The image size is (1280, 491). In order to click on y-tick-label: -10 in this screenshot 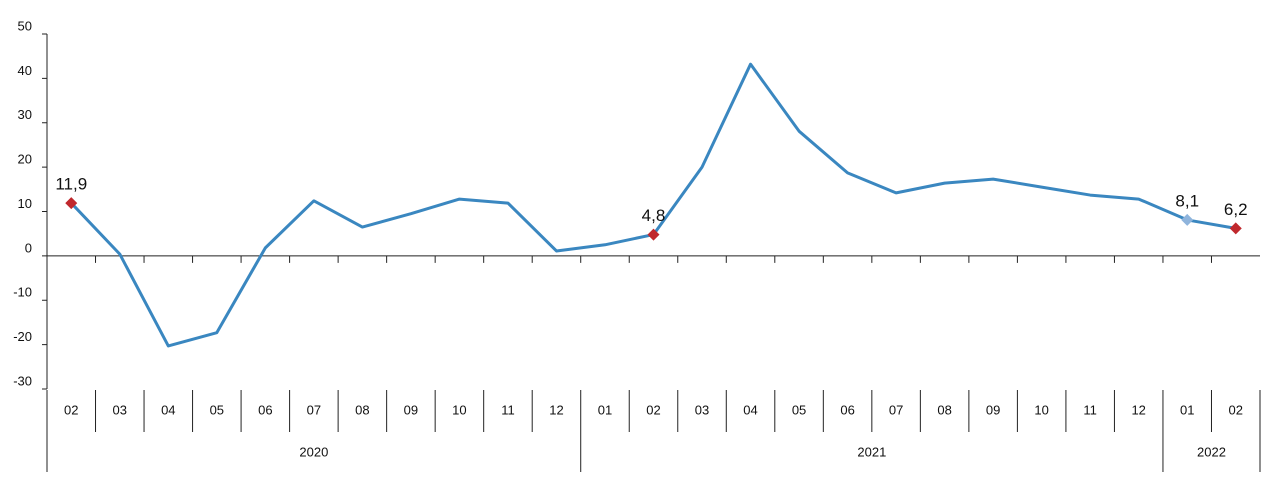, I will do `click(22, 292)`.